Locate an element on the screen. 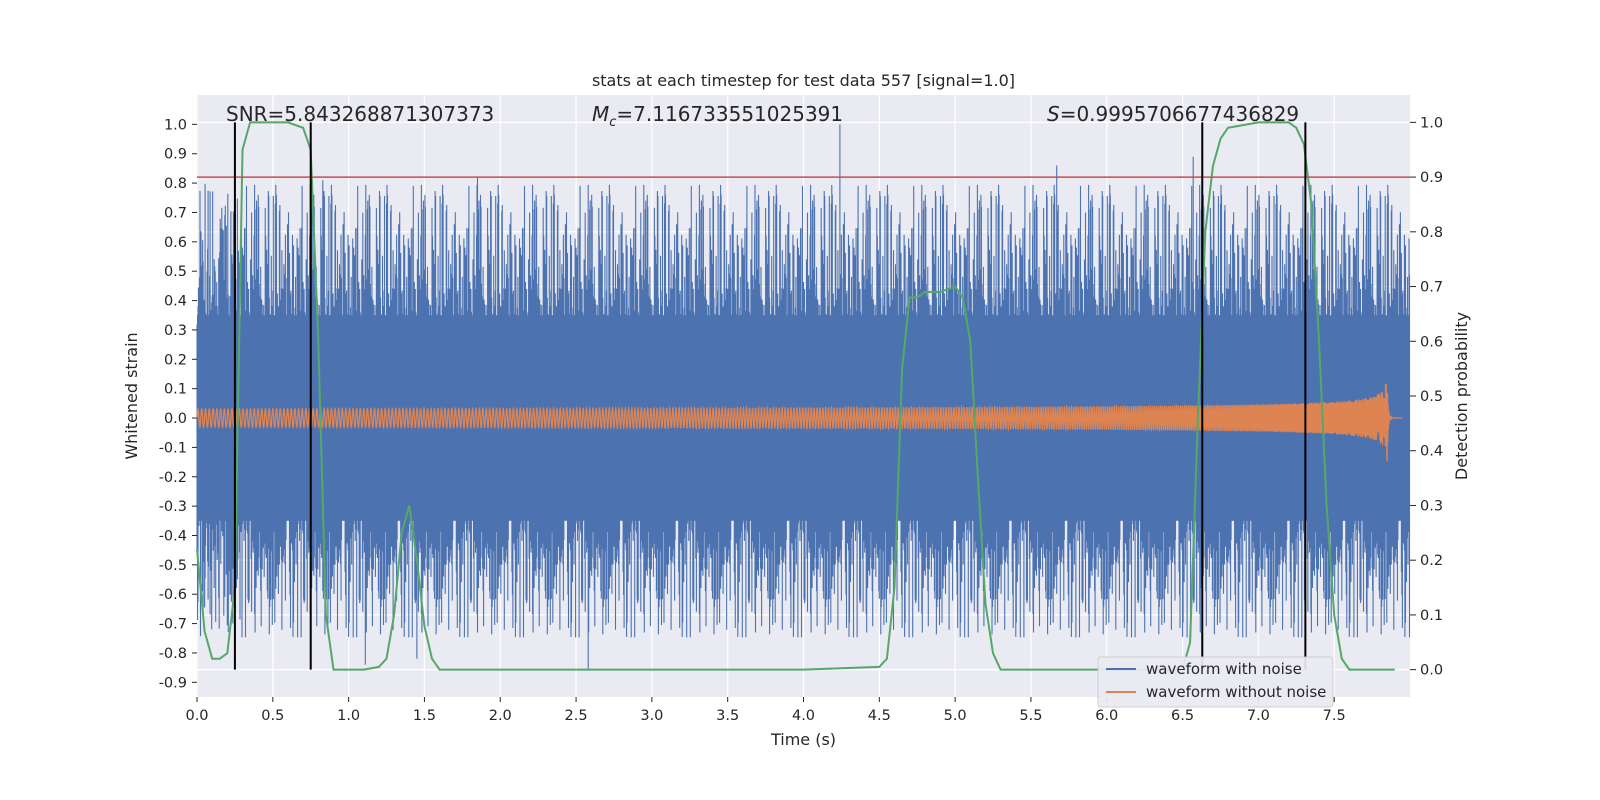 The image size is (1600, 800). y-left-tick-label: 0.1 is located at coordinates (175, 390).